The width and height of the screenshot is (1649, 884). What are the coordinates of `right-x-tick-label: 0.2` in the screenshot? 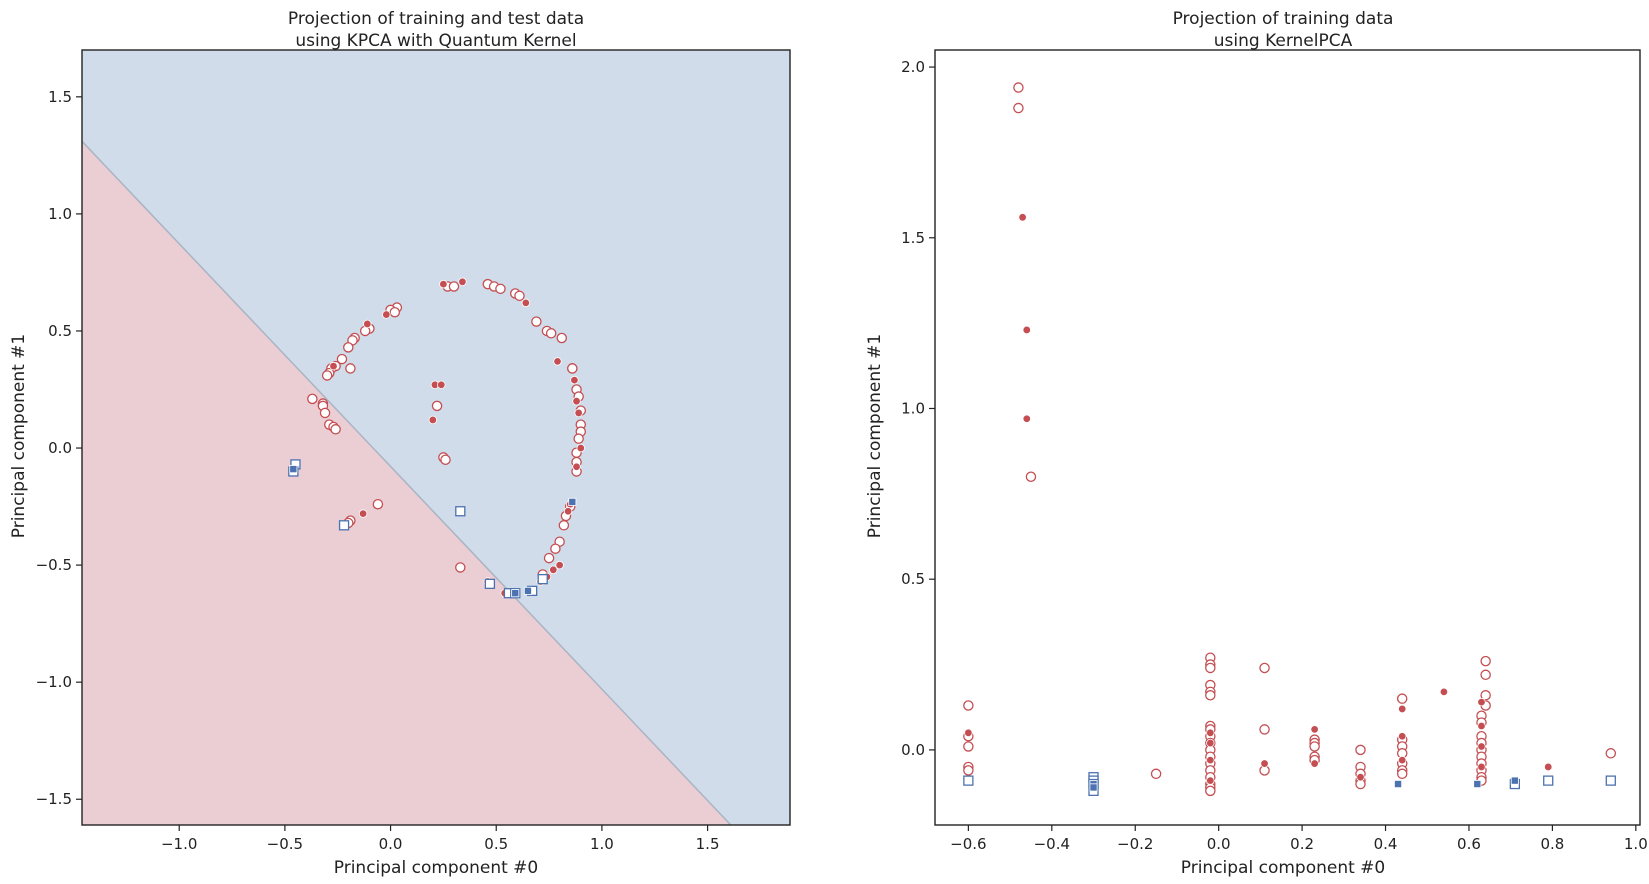 It's located at (1302, 844).